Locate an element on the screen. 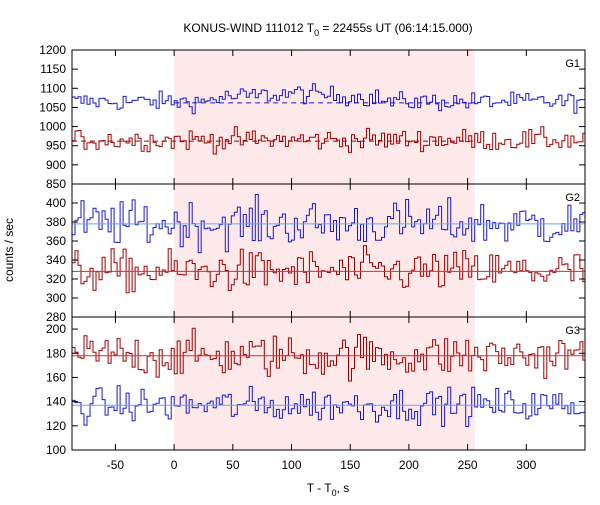  x-tick-label: 150 is located at coordinates (350, 465).